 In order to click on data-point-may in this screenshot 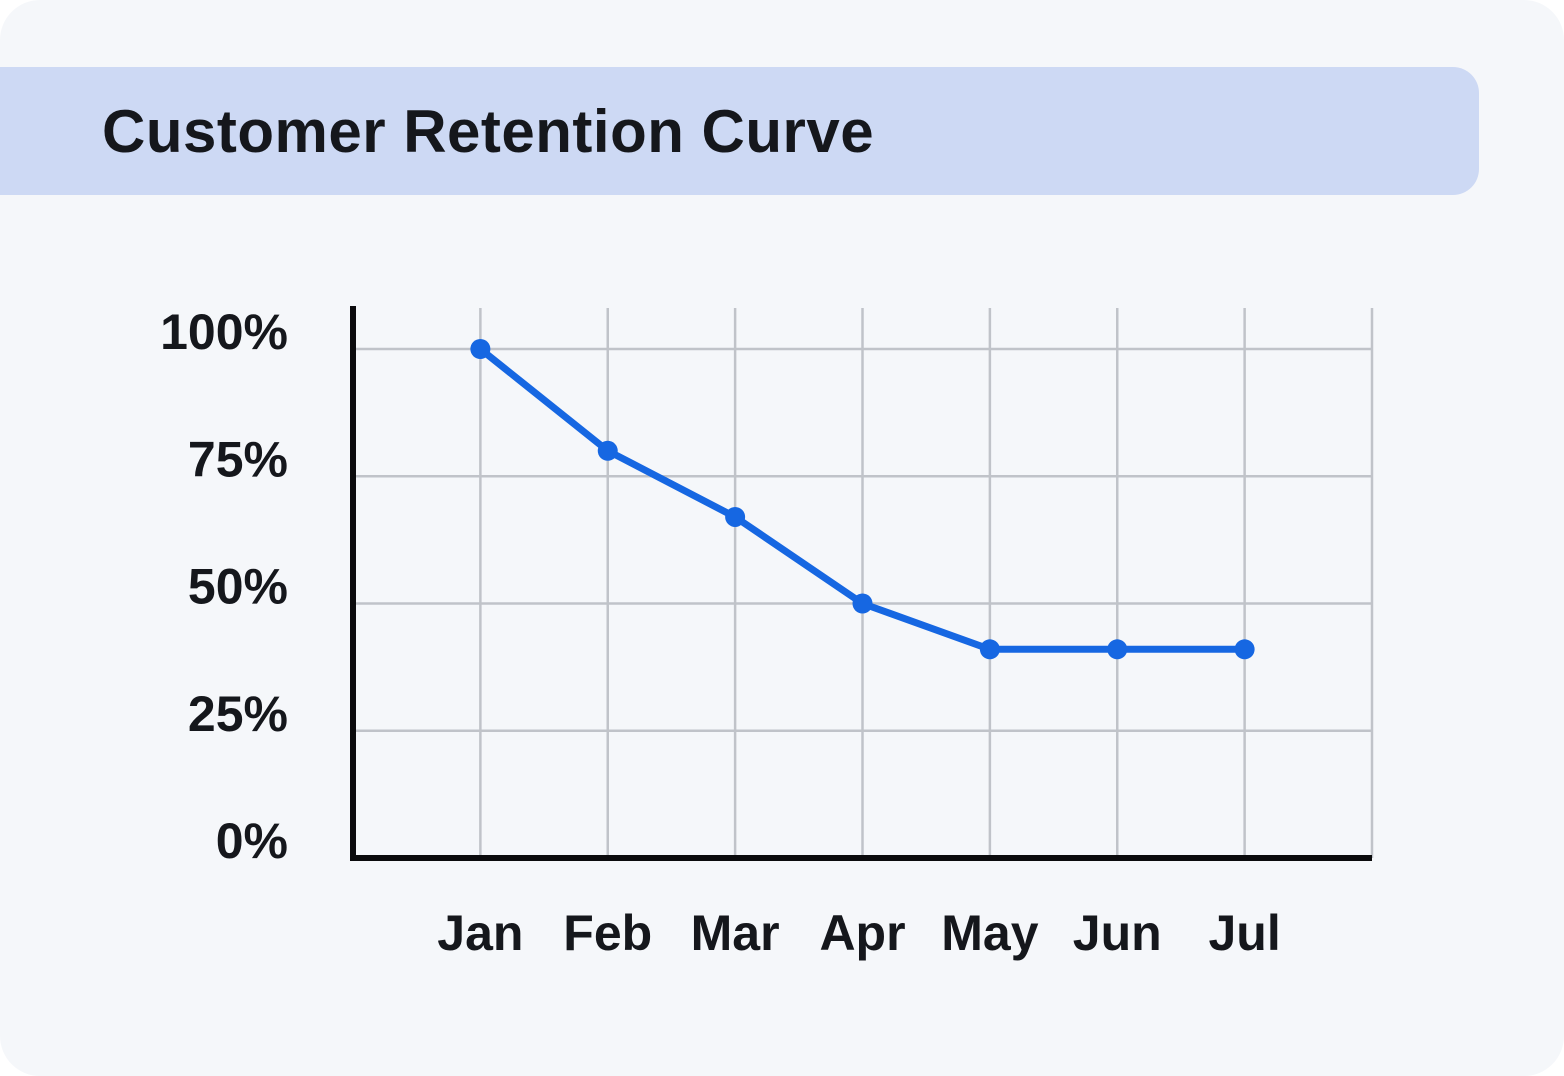, I will do `click(989, 649)`.